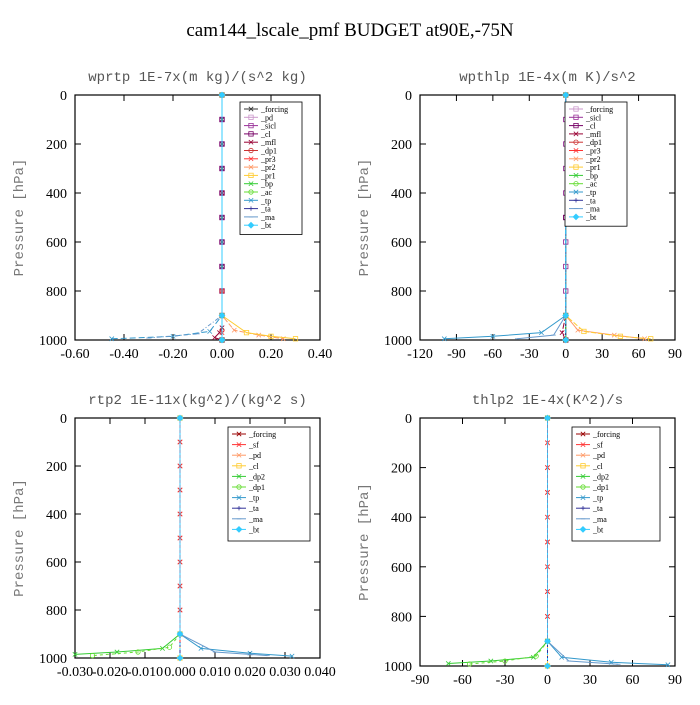  Describe the element at coordinates (582, 192) in the screenshot. I see `legend-entry: _tp` at that location.